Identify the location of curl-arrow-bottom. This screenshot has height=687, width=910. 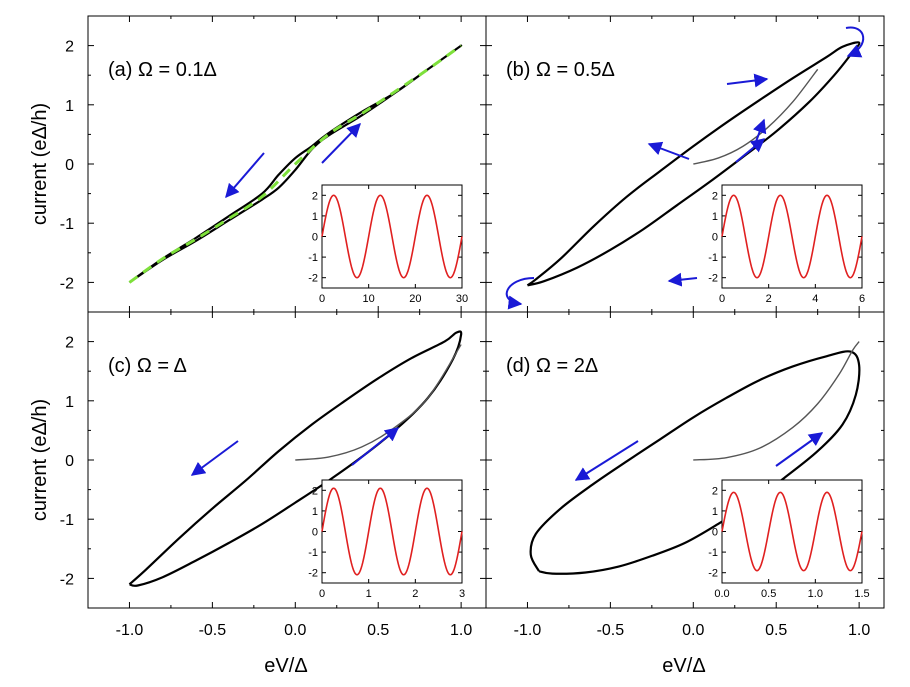
(520, 293).